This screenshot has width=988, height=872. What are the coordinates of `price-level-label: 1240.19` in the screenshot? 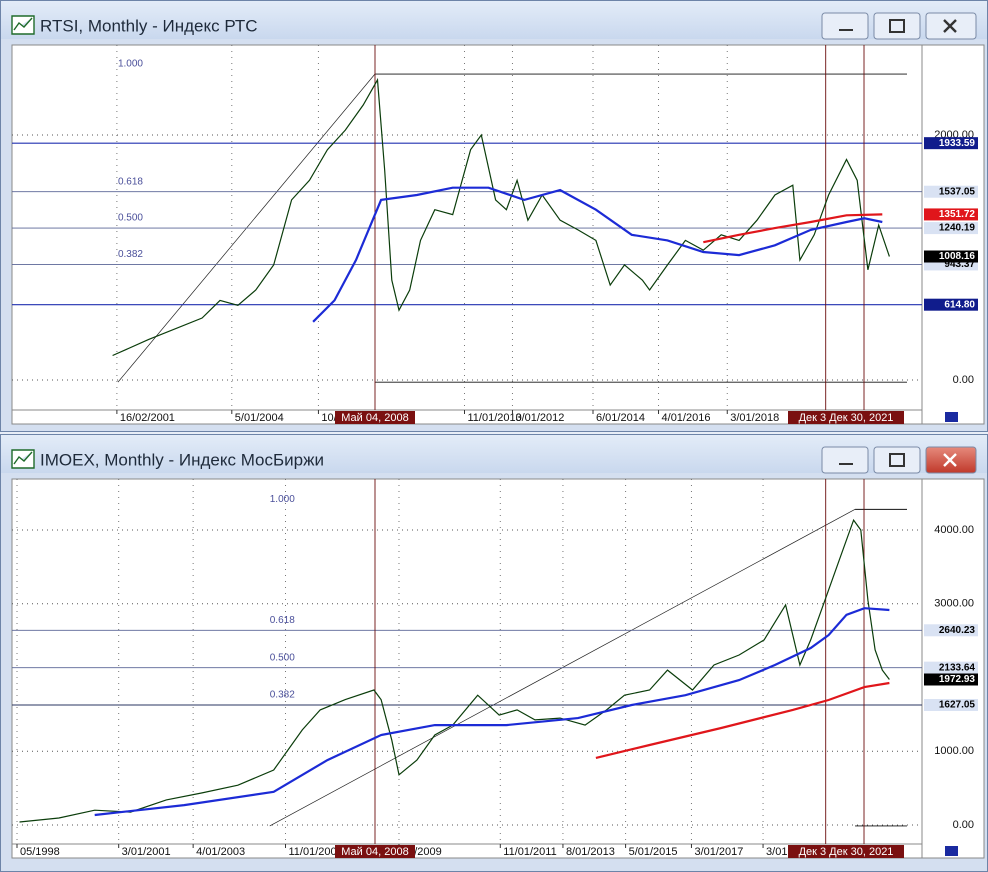 It's located at (957, 228).